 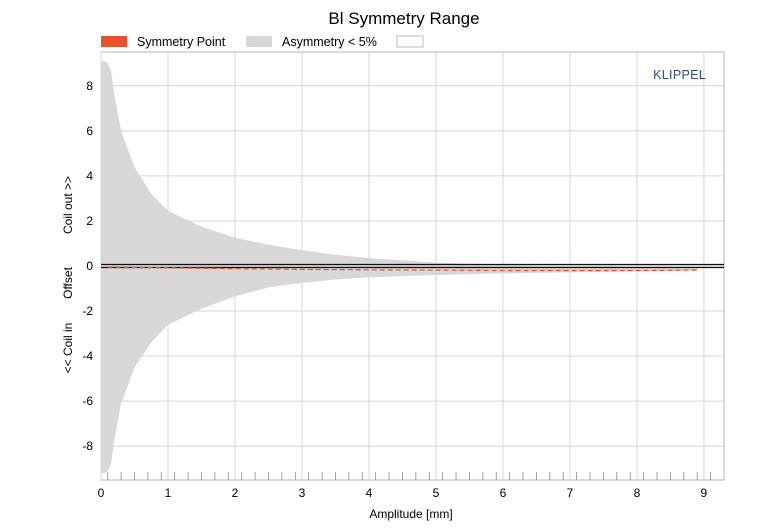 I want to click on y-tick-labels: 8 6 4 2 0 -2 -4 -6 -8, so click(x=87, y=266).